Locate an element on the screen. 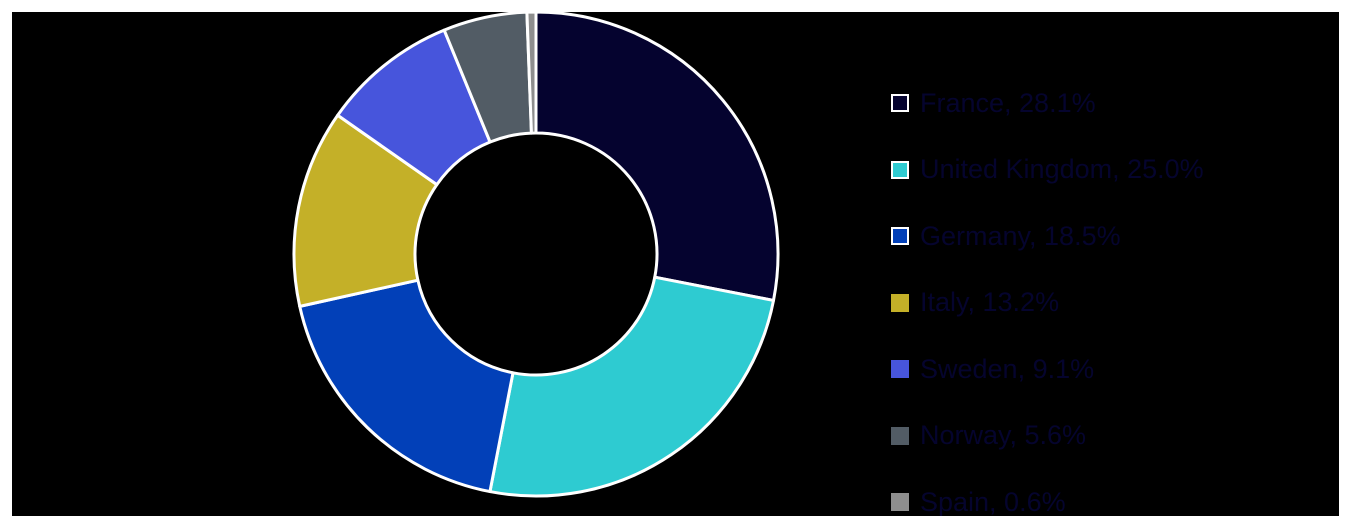 This screenshot has height=516, width=1351. legend-item-italy: Italy, 13.2% is located at coordinates (1047, 303).